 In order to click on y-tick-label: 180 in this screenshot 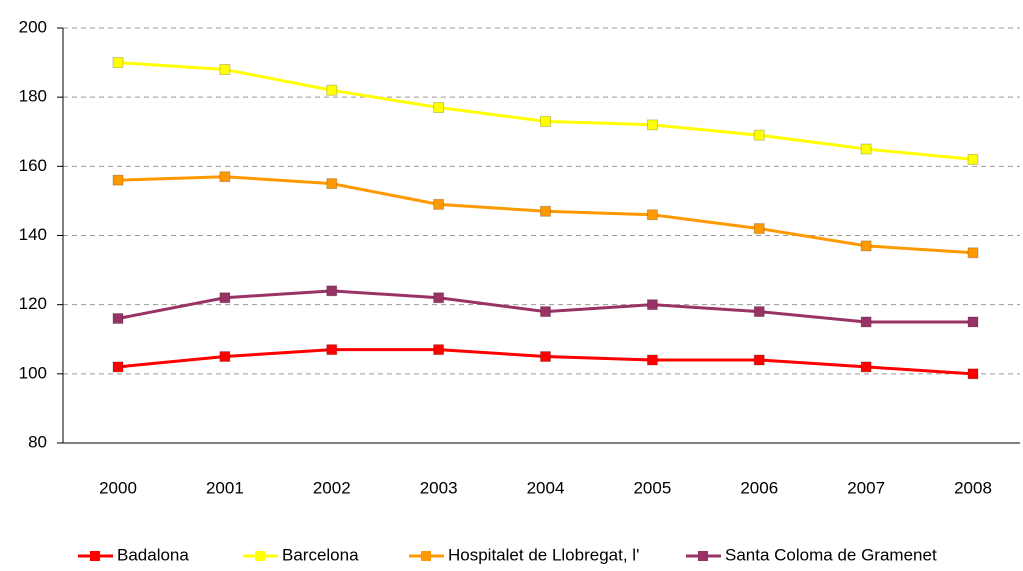, I will do `click(33, 96)`.